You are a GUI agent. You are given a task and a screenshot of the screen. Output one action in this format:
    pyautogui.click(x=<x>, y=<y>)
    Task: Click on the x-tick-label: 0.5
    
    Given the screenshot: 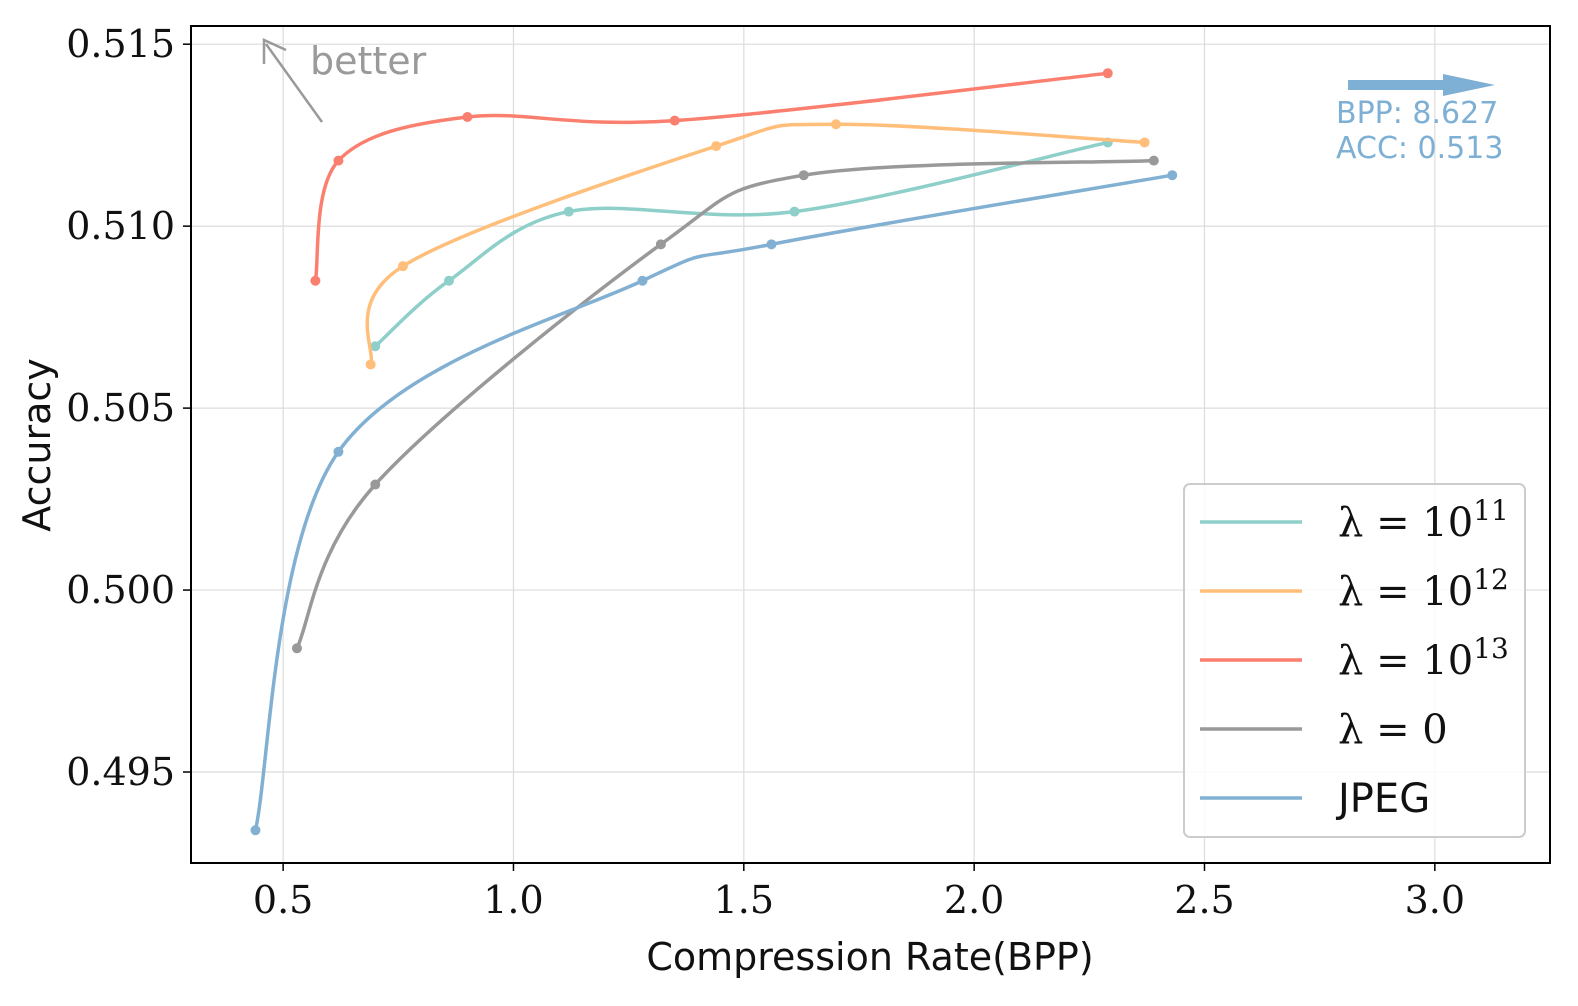 What is the action you would take?
    pyautogui.click(x=283, y=900)
    